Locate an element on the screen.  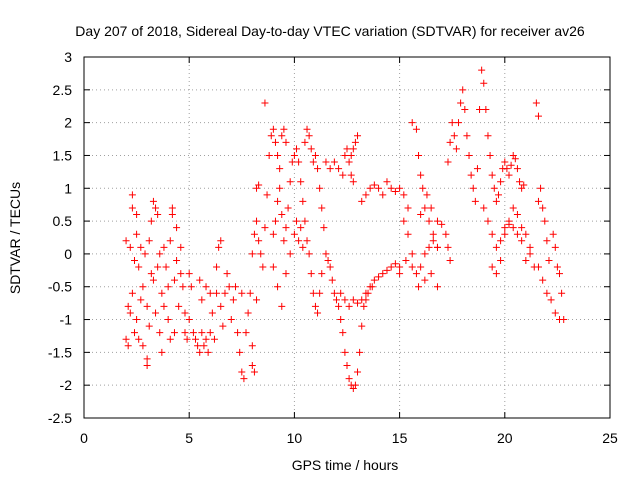
y-tick-label-1: -2 is located at coordinates (66, 385).